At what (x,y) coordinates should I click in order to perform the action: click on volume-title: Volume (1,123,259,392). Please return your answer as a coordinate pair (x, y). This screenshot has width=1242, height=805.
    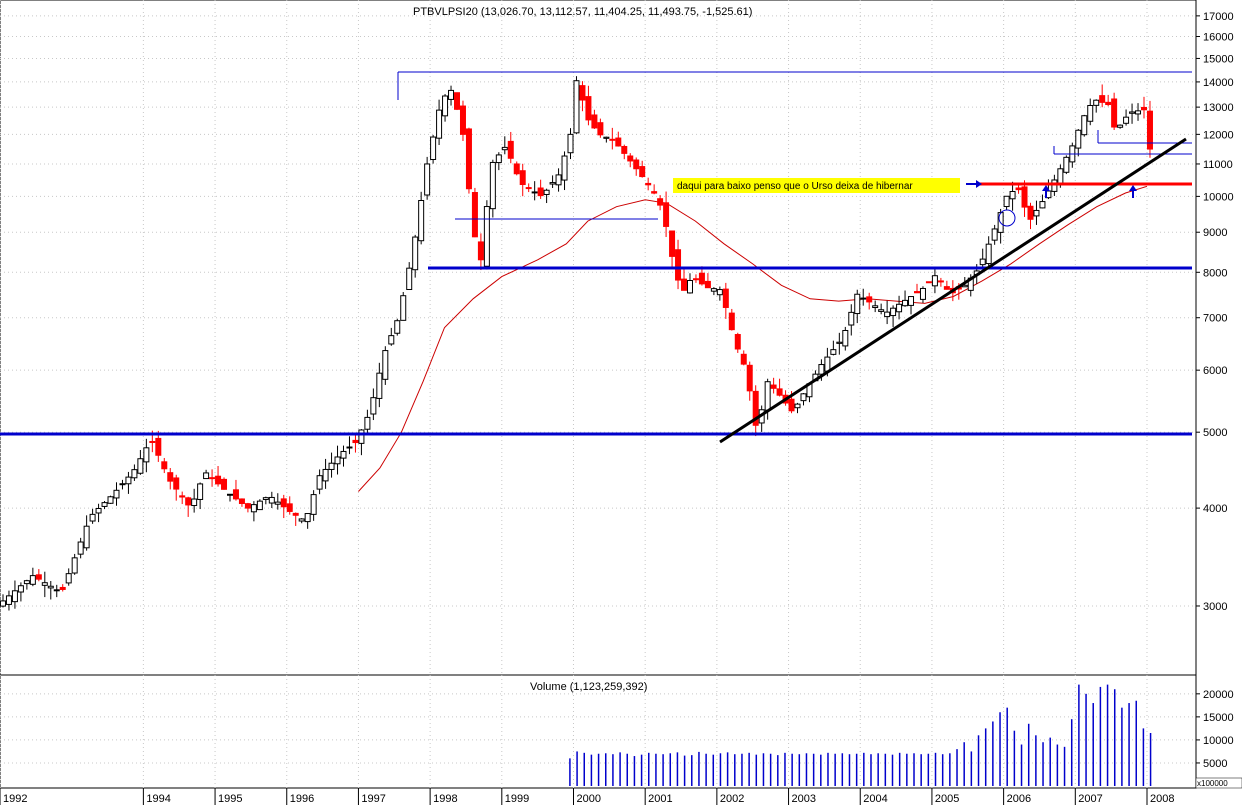
    Looking at the image, I should click on (588, 687).